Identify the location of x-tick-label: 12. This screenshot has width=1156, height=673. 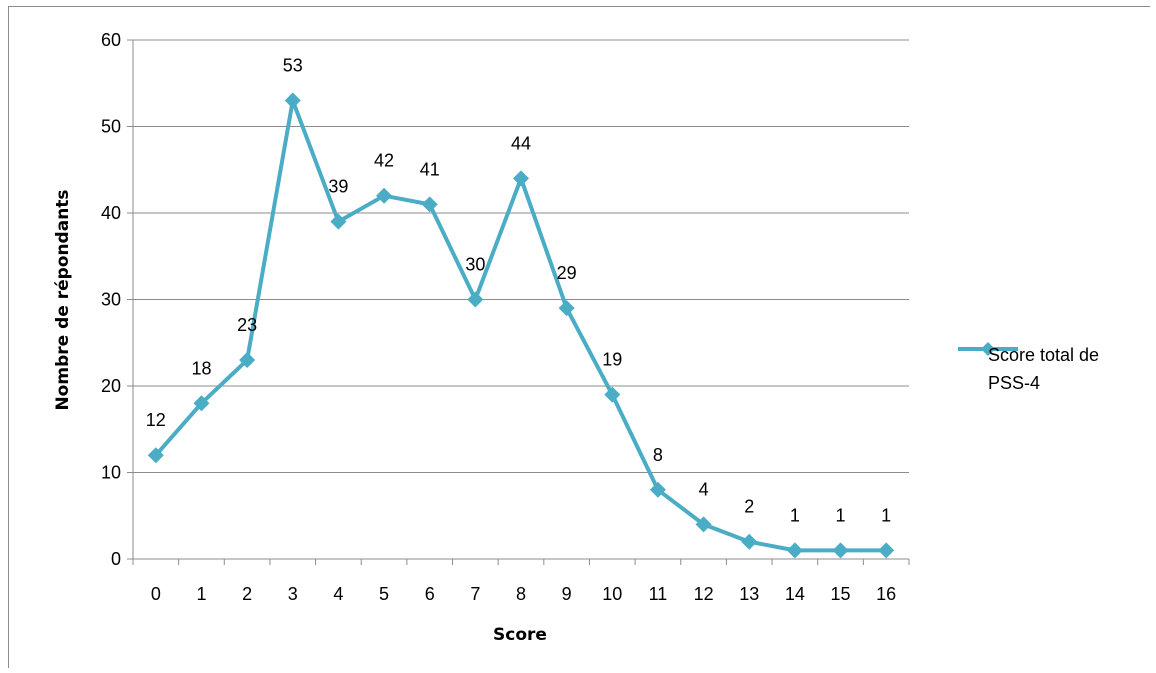
(704, 594).